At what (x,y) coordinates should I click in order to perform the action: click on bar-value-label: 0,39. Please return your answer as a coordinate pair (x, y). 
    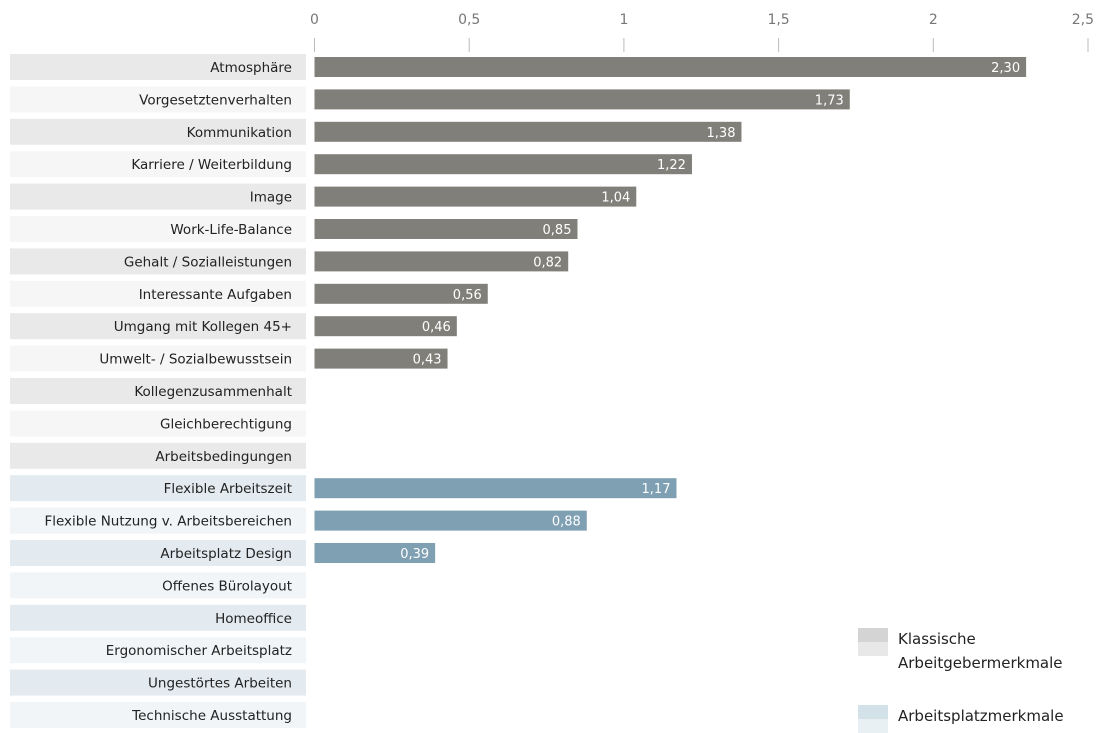
    Looking at the image, I should click on (414, 554).